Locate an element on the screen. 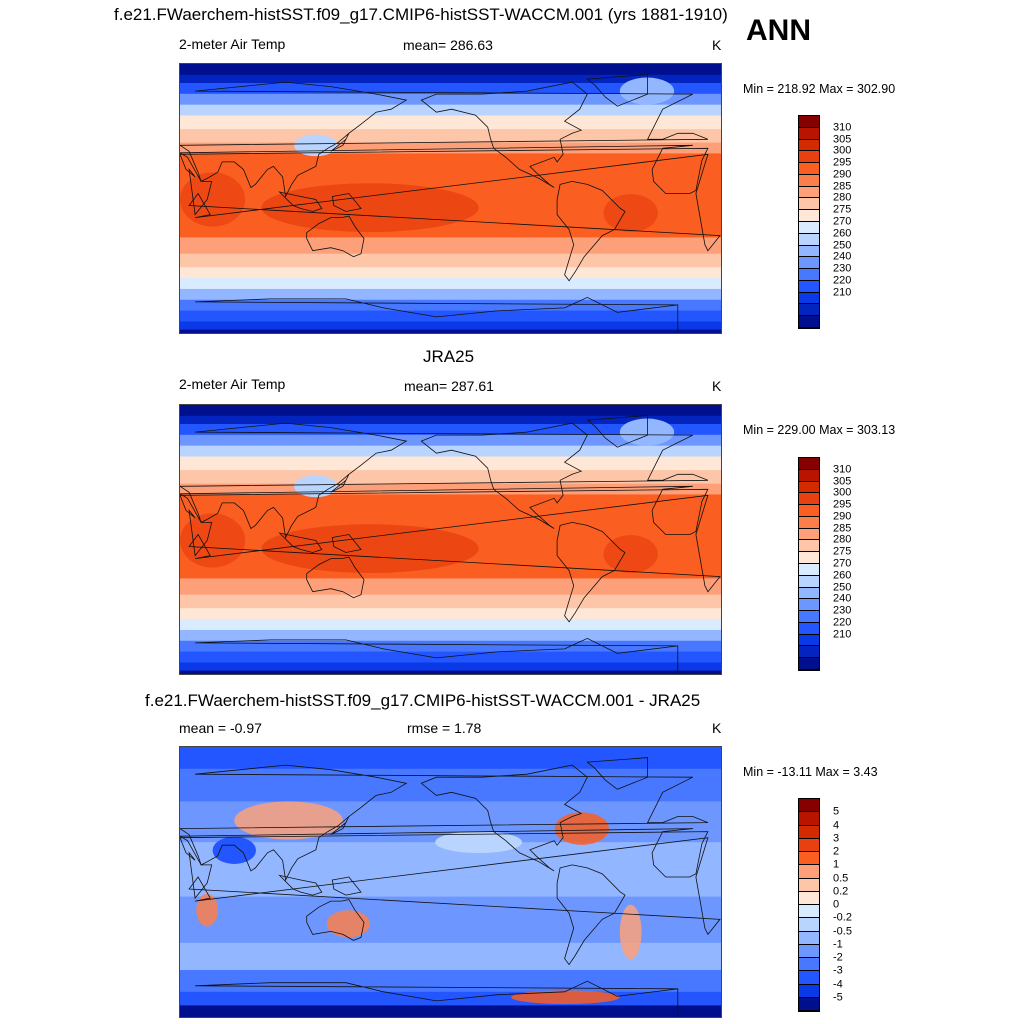 Image resolution: width=1024 pixels, height=1024 pixels. colorbar-tick-label: 0.2 is located at coordinates (841, 891).